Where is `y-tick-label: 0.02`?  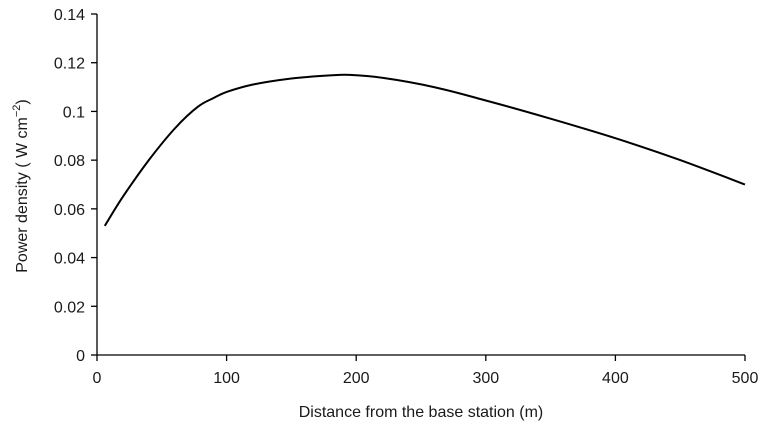
y-tick-label: 0.02 is located at coordinates (69, 307).